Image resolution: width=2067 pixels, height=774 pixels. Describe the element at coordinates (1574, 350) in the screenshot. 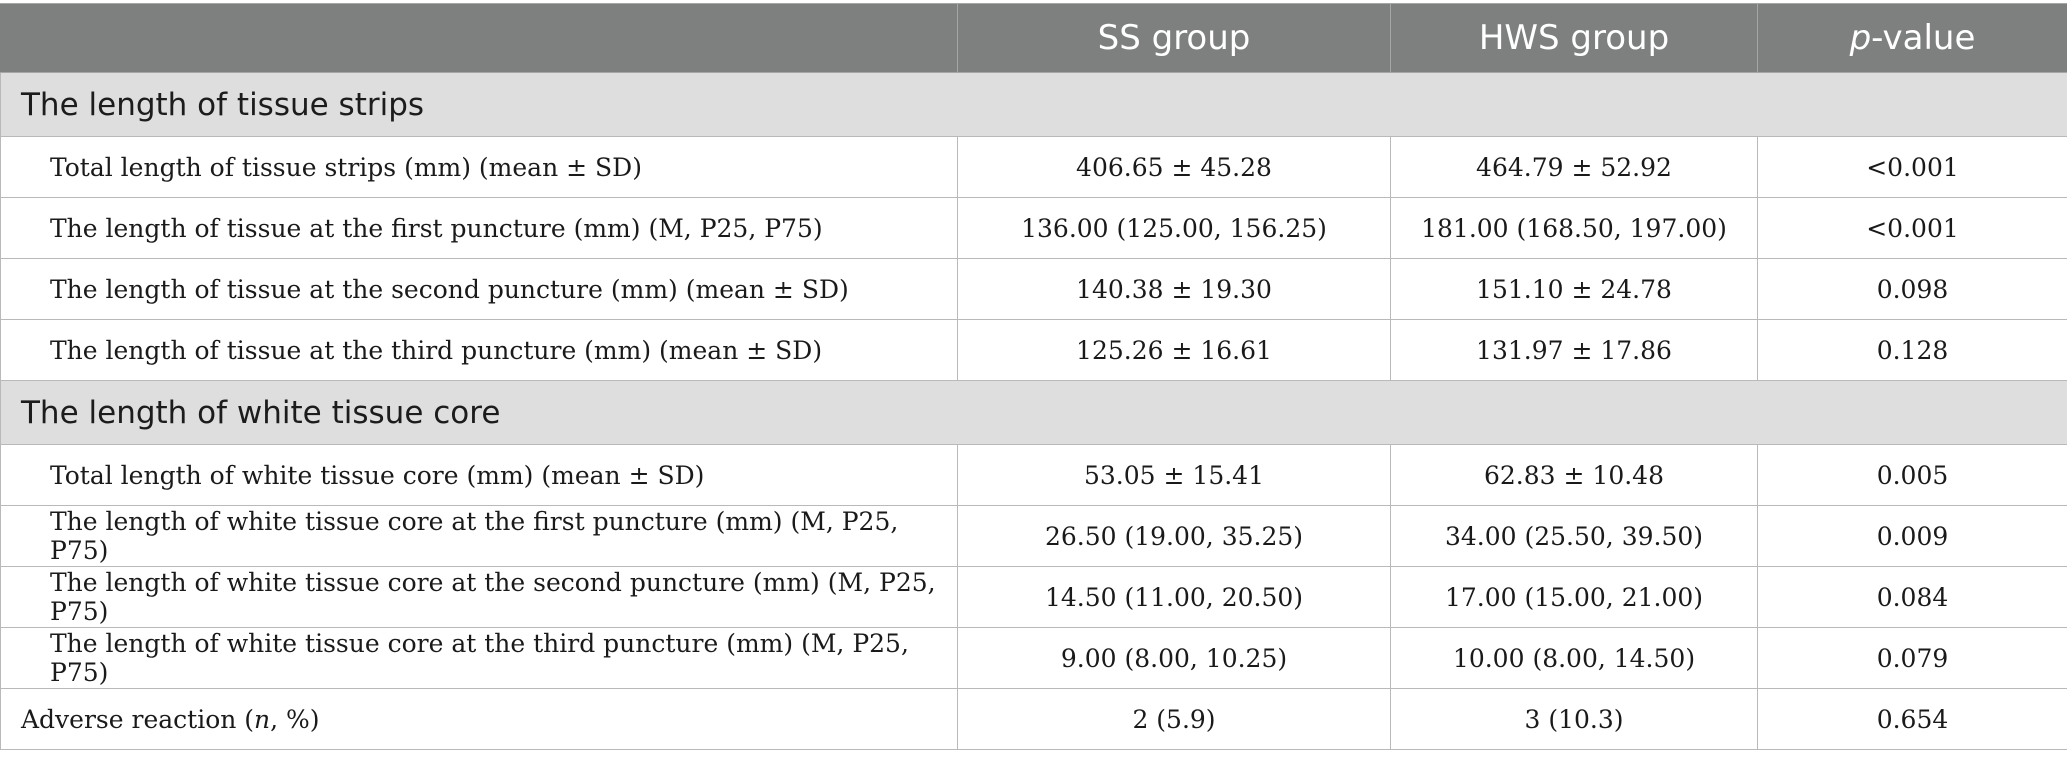

I see `hws-value: 131.97 ± 17.86` at that location.